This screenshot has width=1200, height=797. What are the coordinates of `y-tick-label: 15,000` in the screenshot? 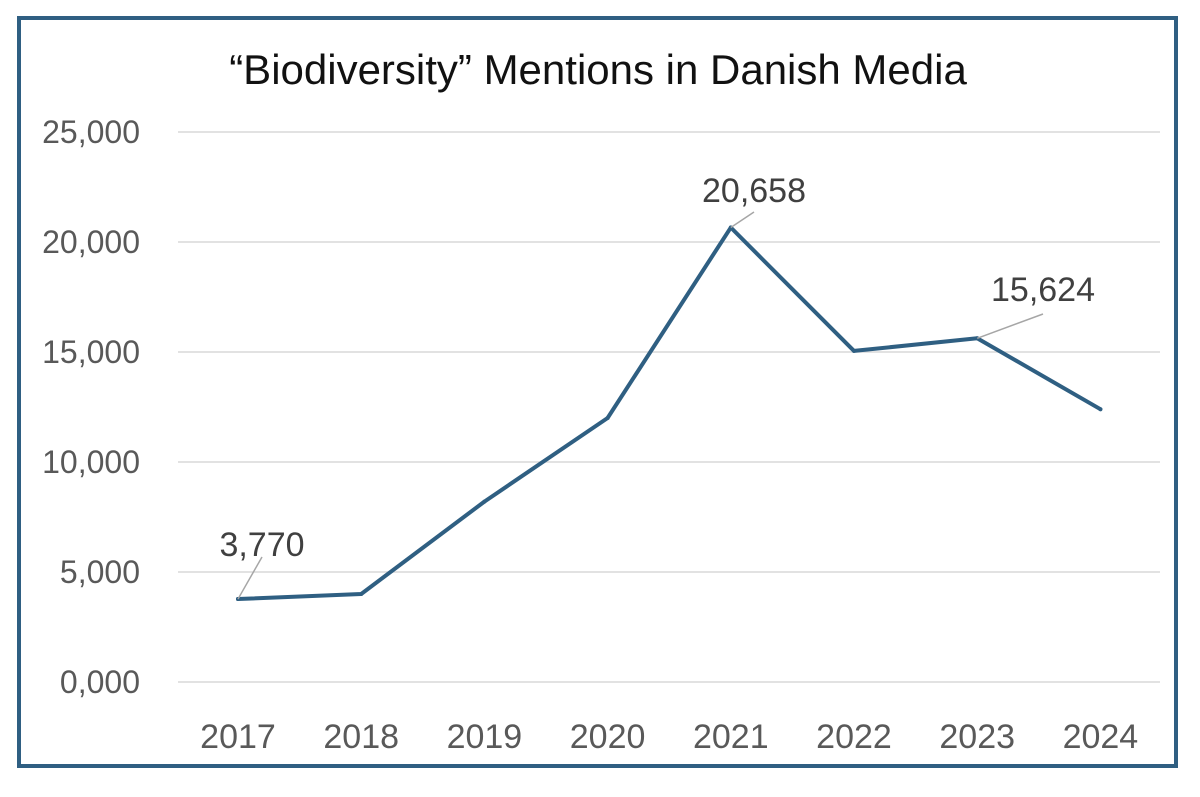 It's located at (91, 352).